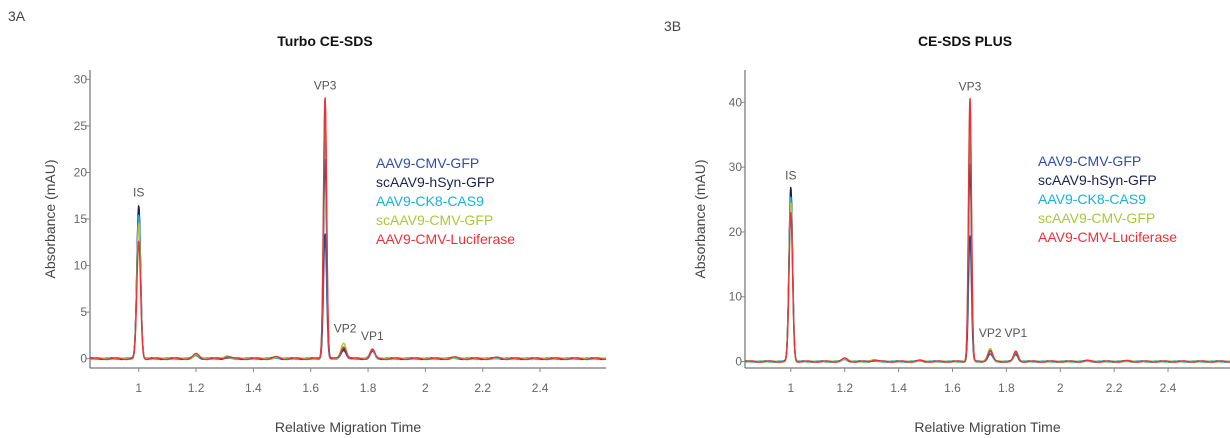 This screenshot has height=438, width=1230. Describe the element at coordinates (965, 41) in the screenshot. I see `chart-title: CE-SDS PLUS` at that location.